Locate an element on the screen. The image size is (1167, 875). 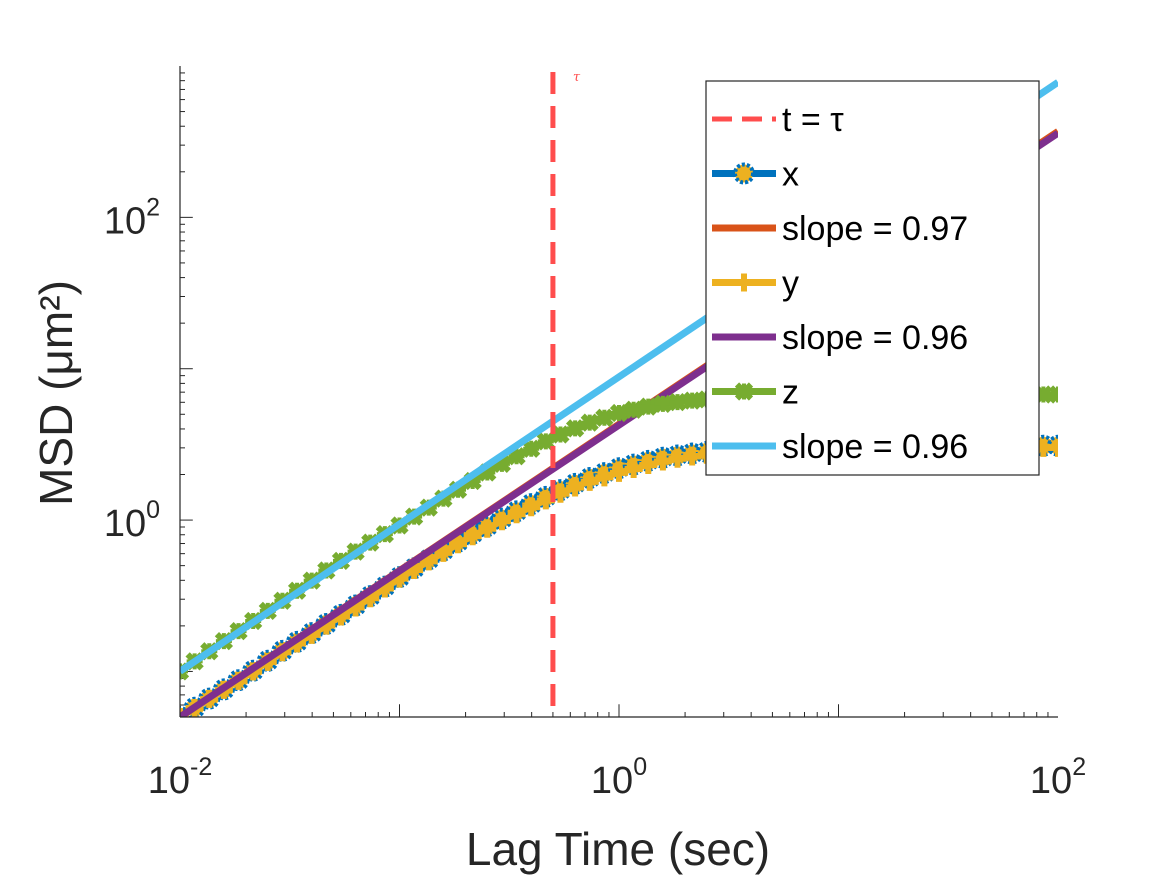
legend-label: slope = 0.97 is located at coordinates (875, 229).